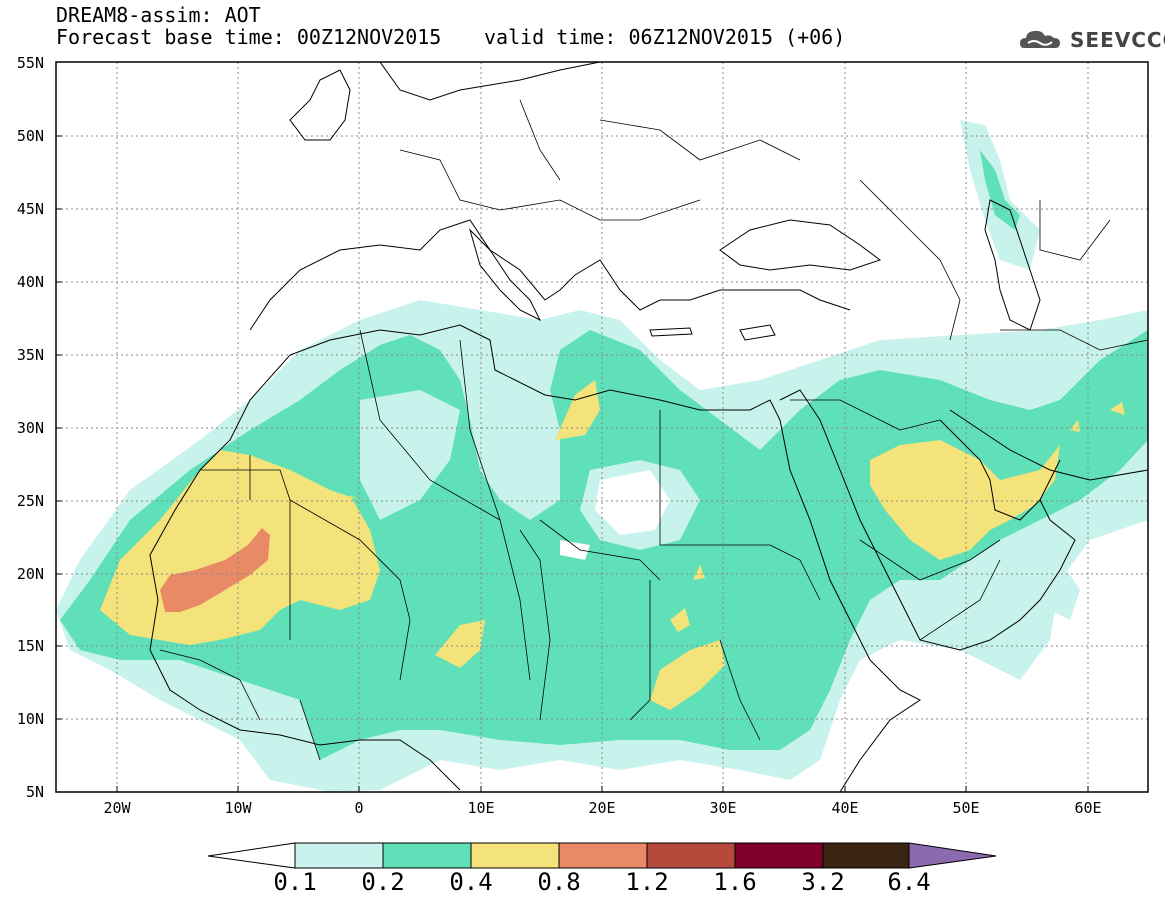 Image resolution: width=1165 pixels, height=905 pixels. What do you see at coordinates (30, 719) in the screenshot?
I see `lat-label: 10N` at bounding box center [30, 719].